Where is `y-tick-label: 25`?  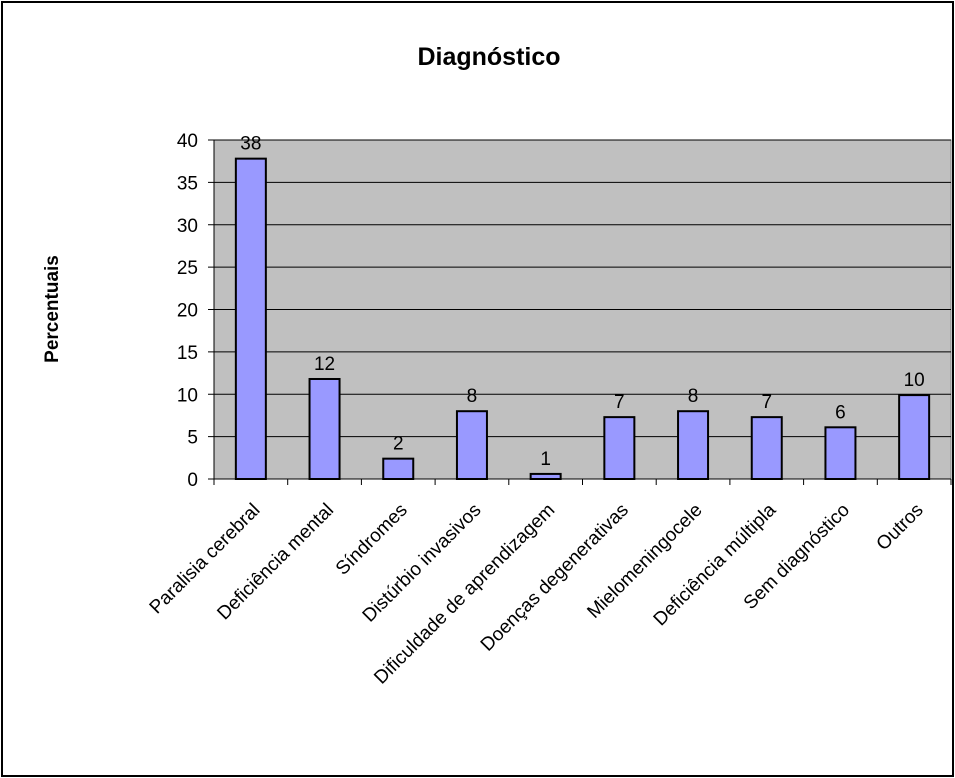 y-tick-label: 25 is located at coordinates (187, 268).